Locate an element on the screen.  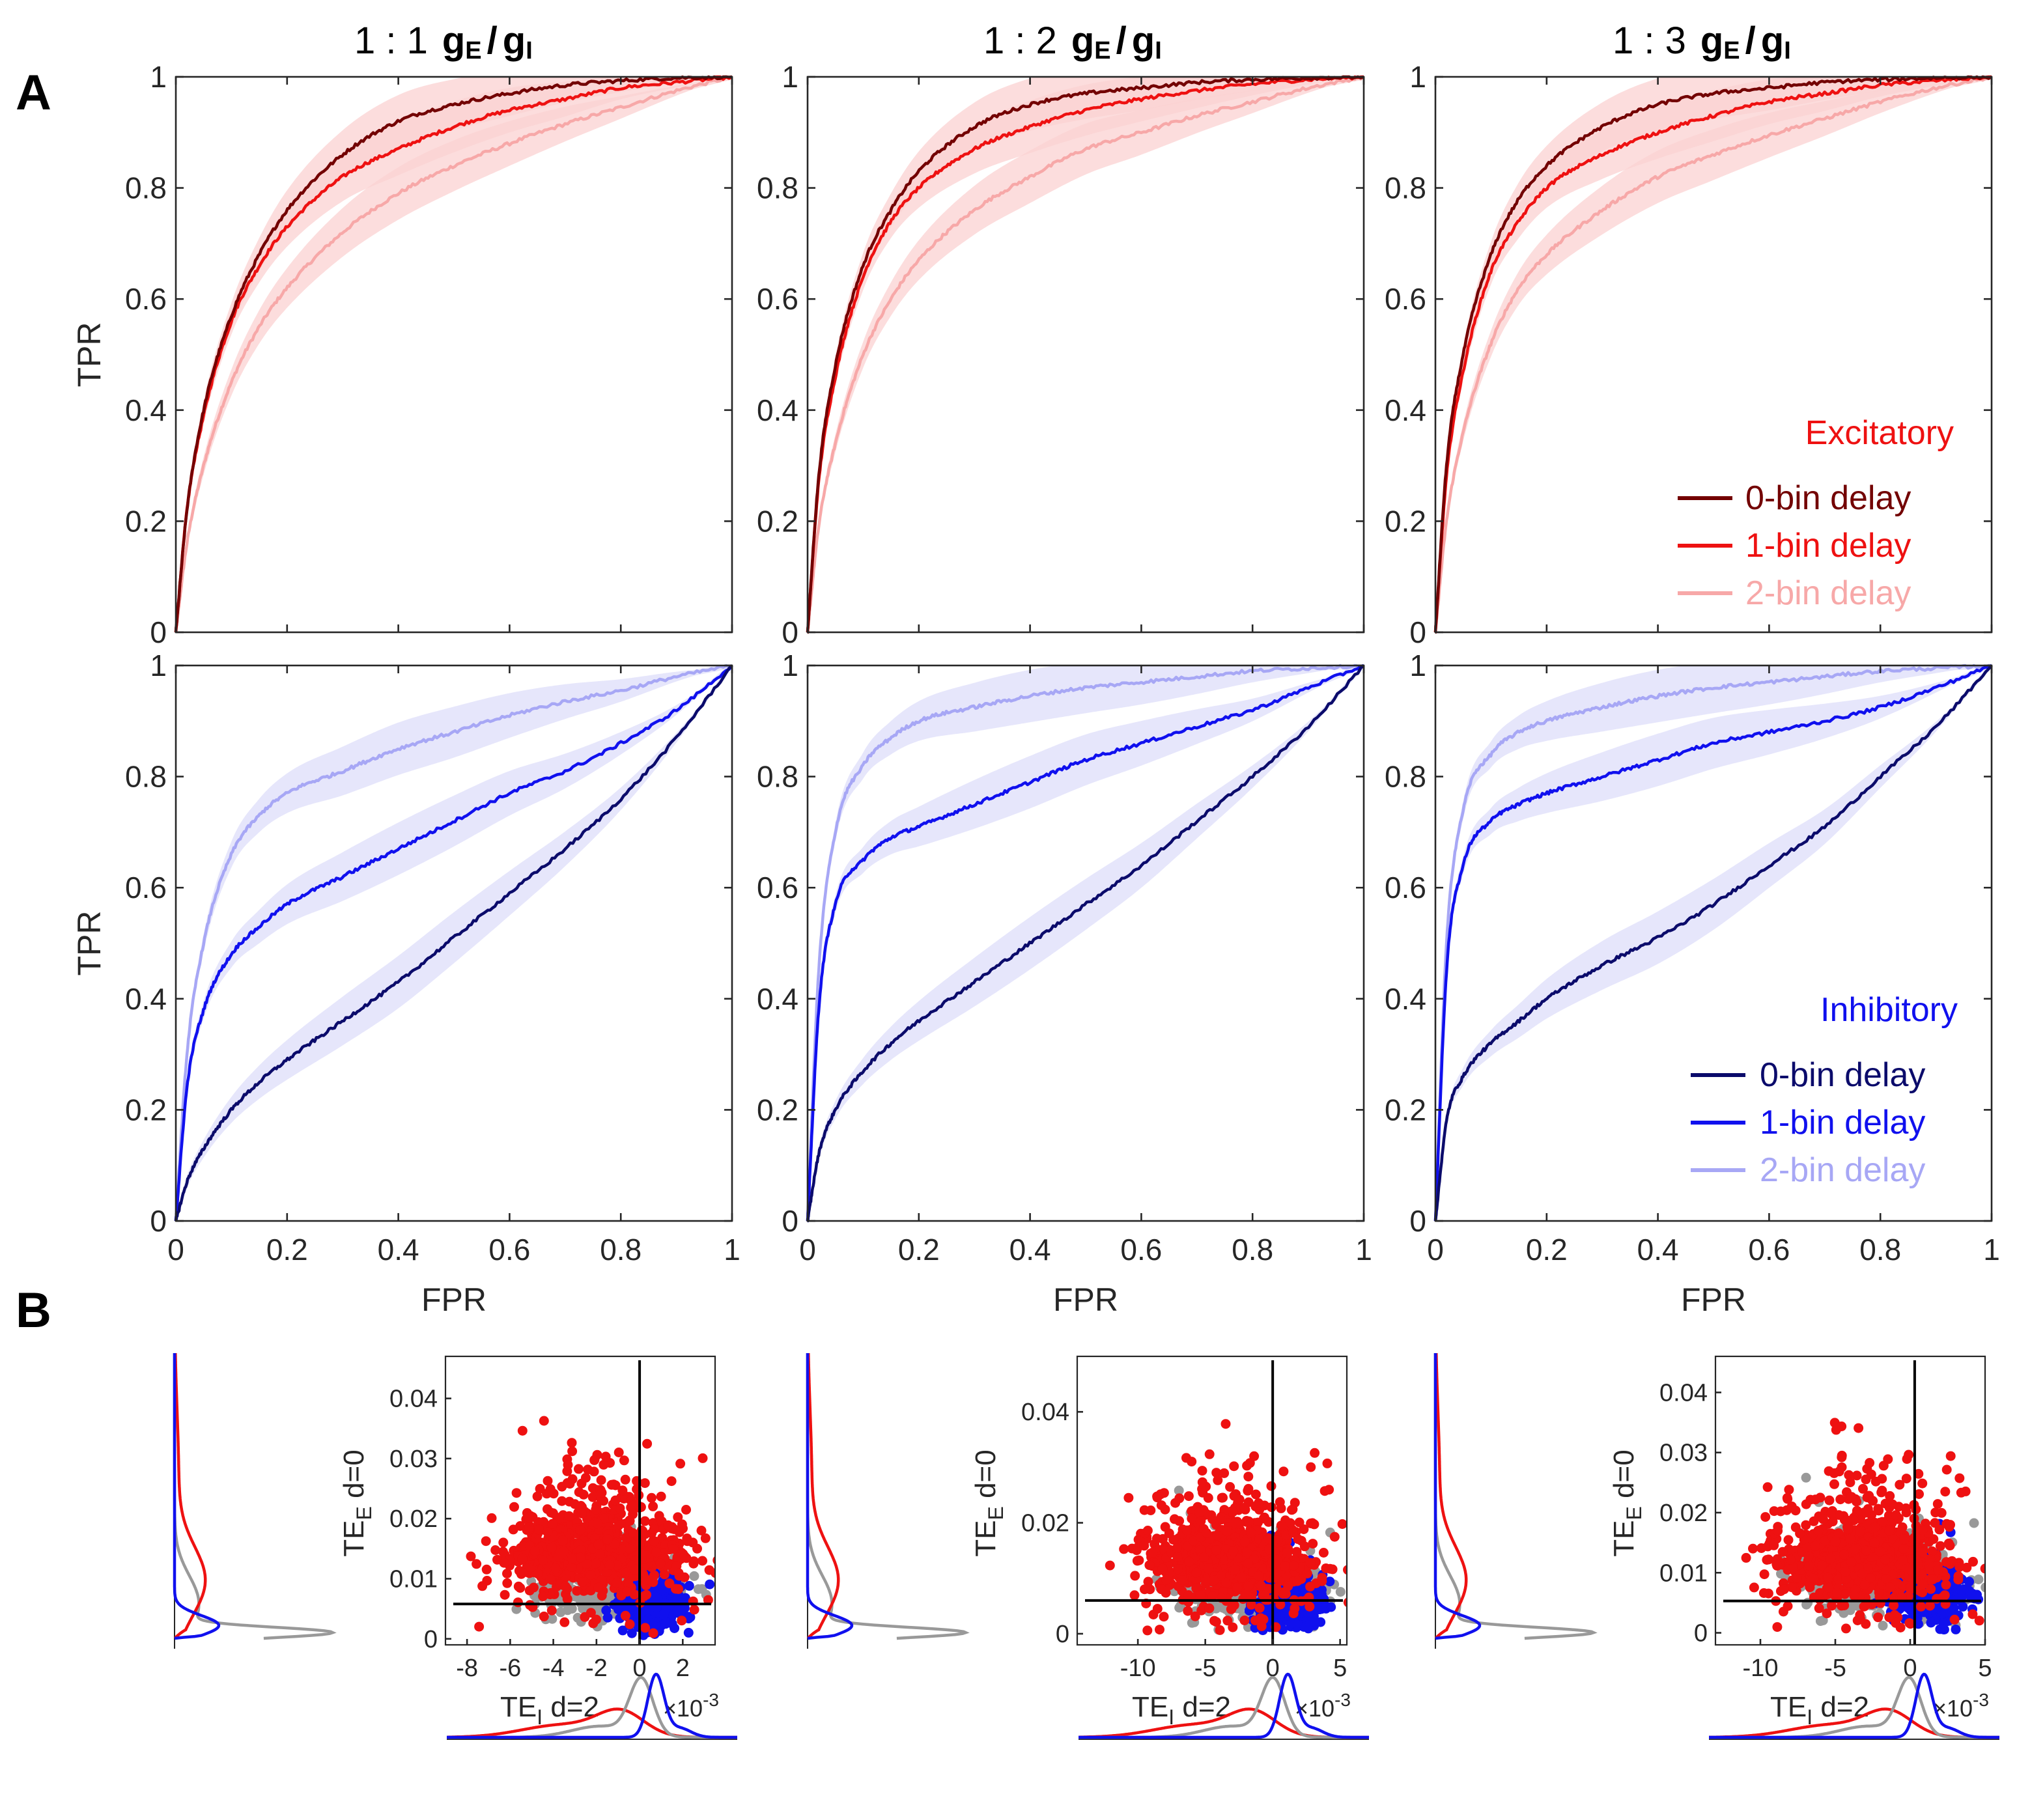
y-axis-label: TEE d=0 is located at coordinates (357, 1502).